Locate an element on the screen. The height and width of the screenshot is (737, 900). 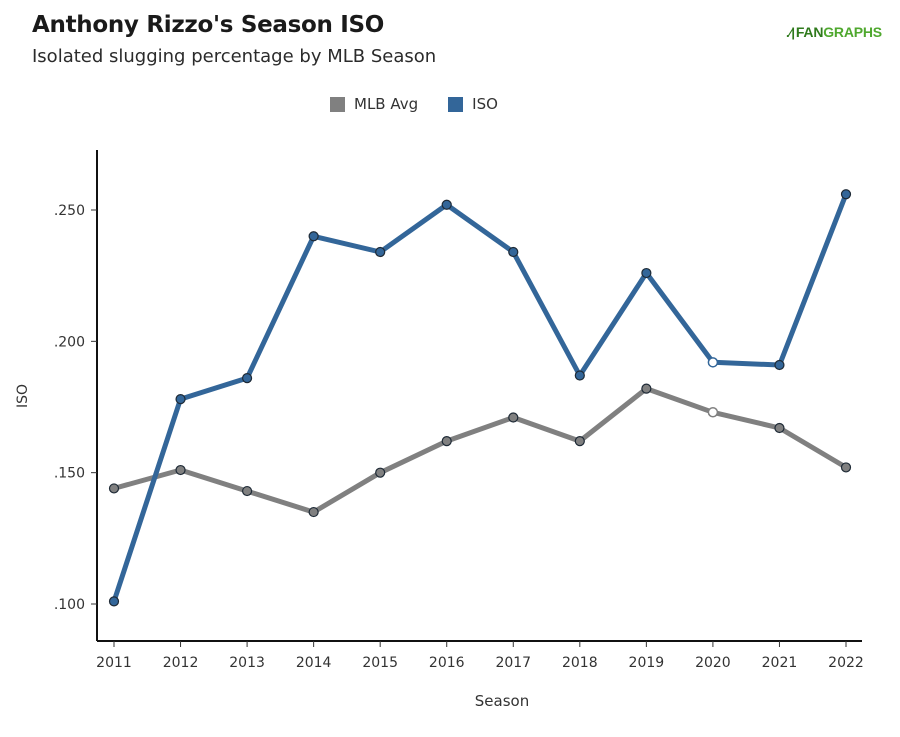
x-tick-label: 2014 is located at coordinates (314, 663).